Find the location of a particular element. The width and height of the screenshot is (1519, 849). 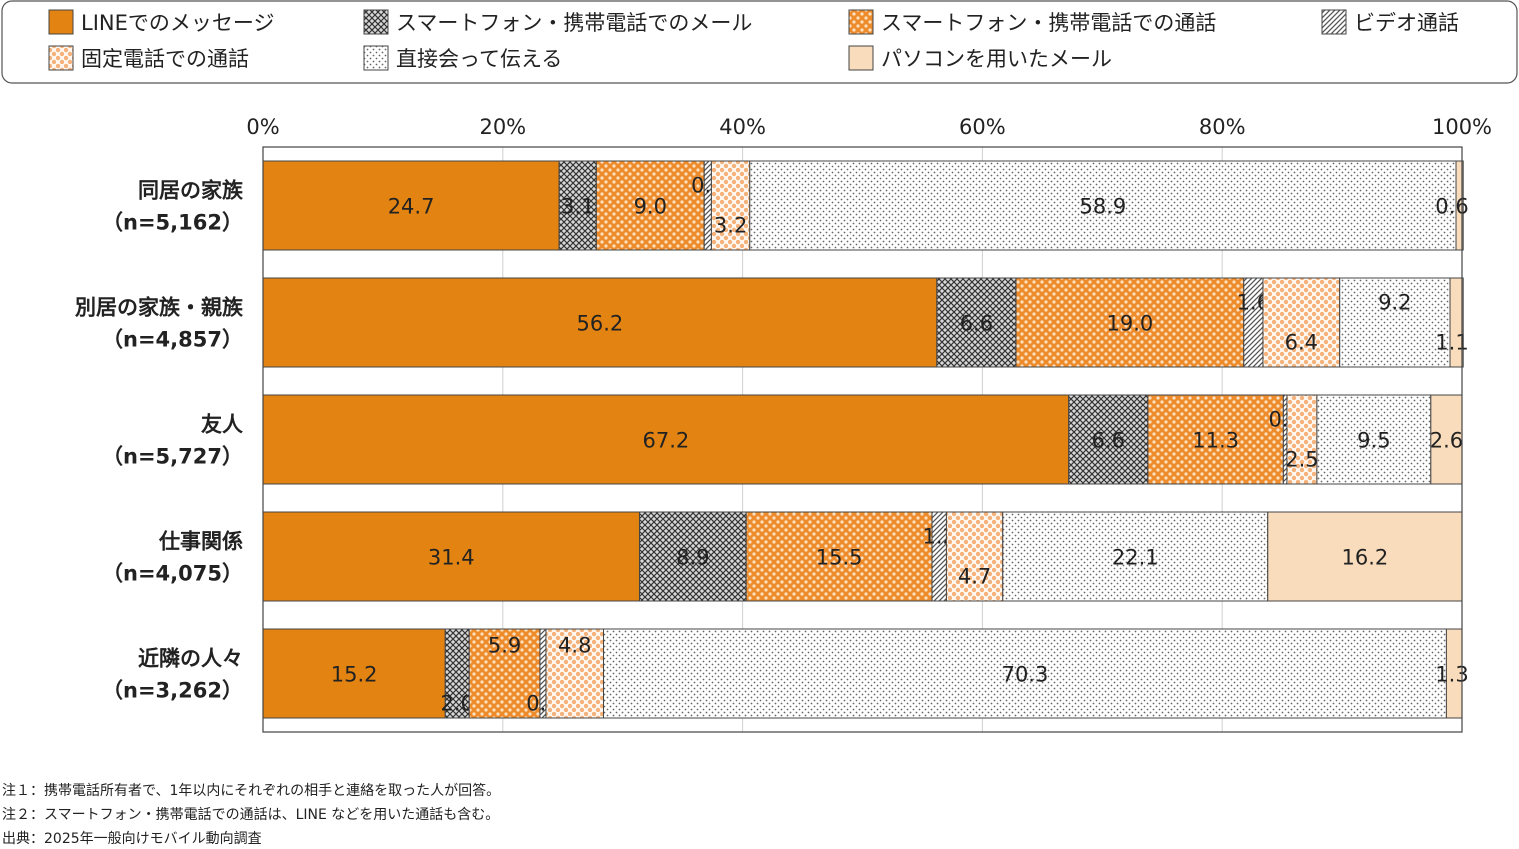

category-n: （n=4,075） is located at coordinates (172, 574).